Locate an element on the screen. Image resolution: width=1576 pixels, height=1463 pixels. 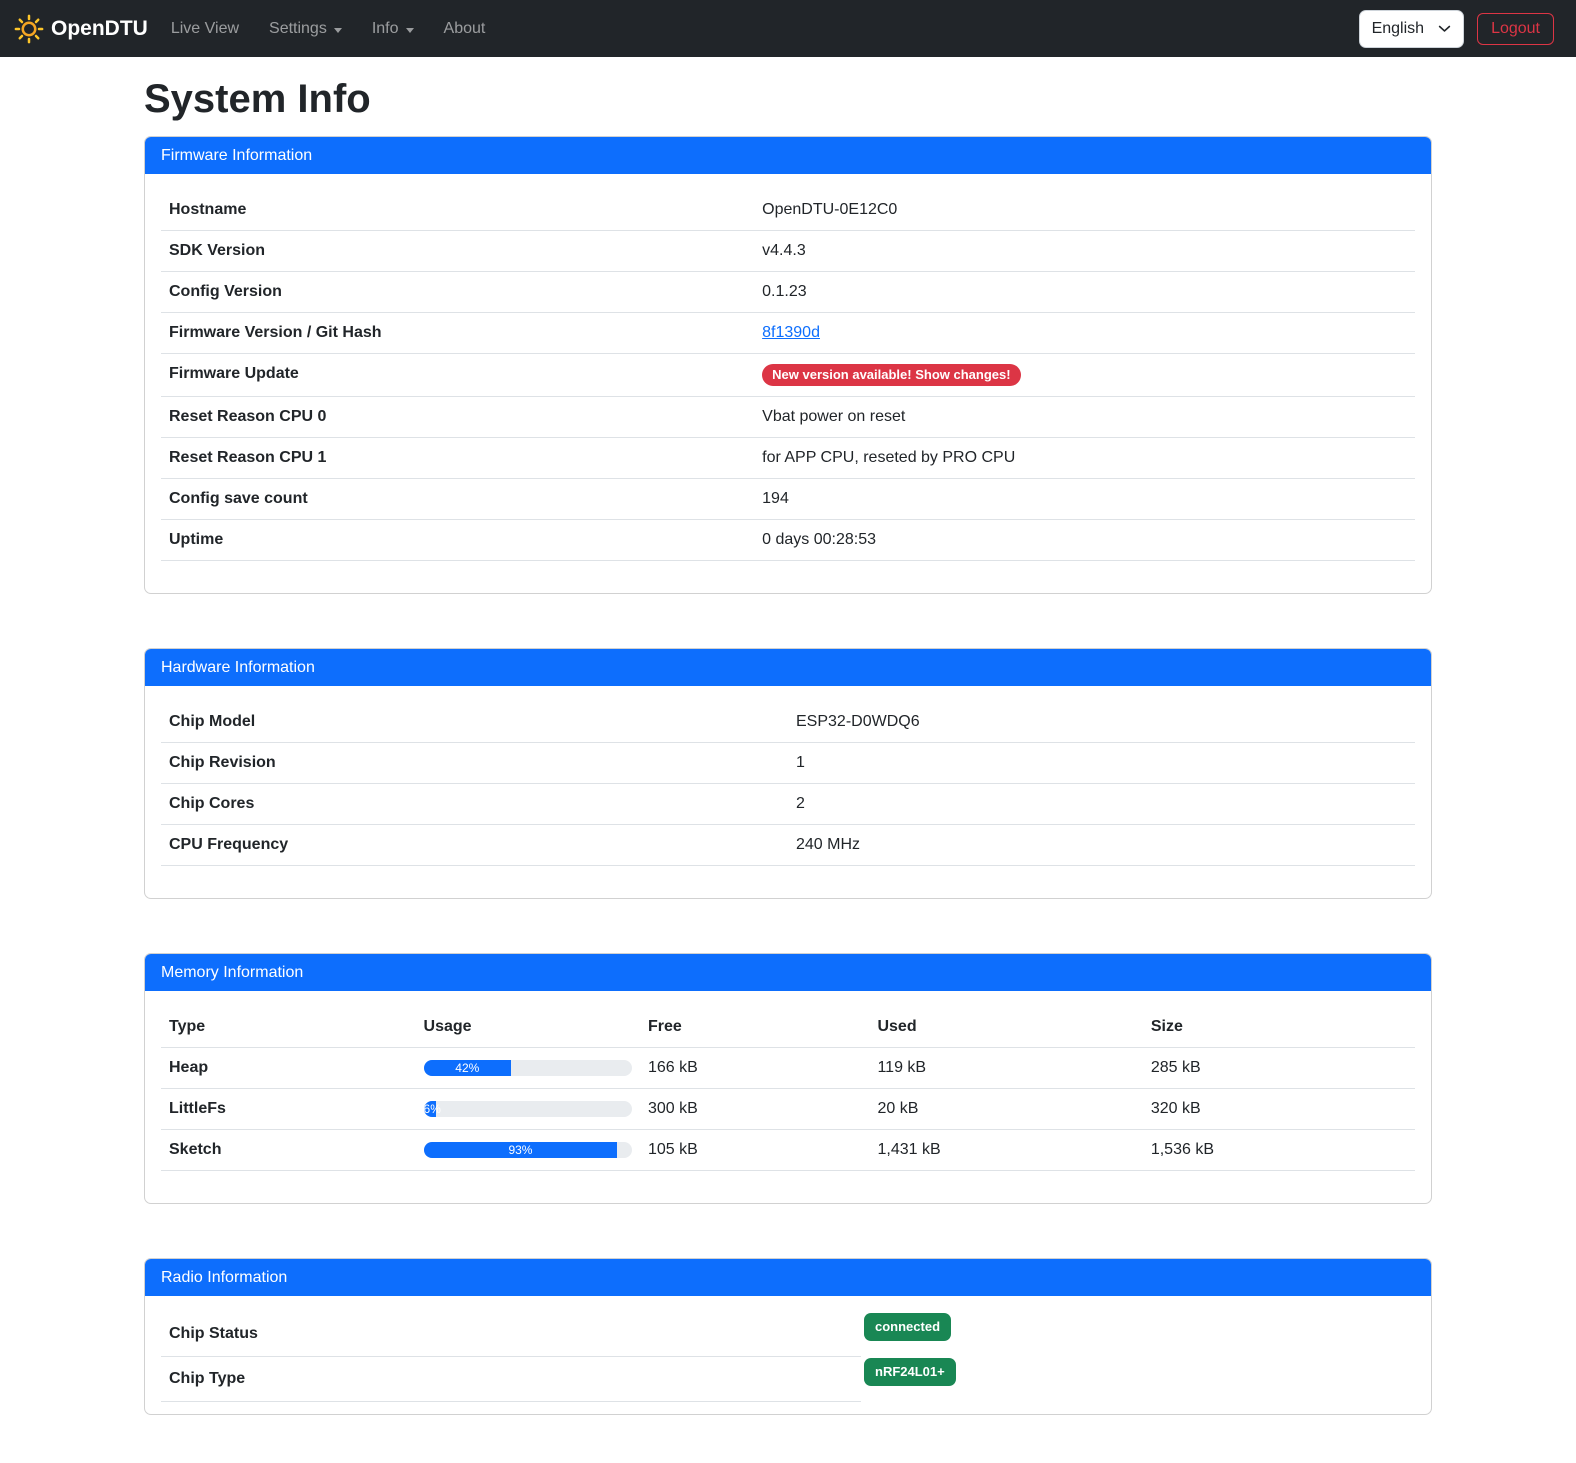
table-row-sdk-version: SDK Version v4.4.3 is located at coordinates (788, 251).